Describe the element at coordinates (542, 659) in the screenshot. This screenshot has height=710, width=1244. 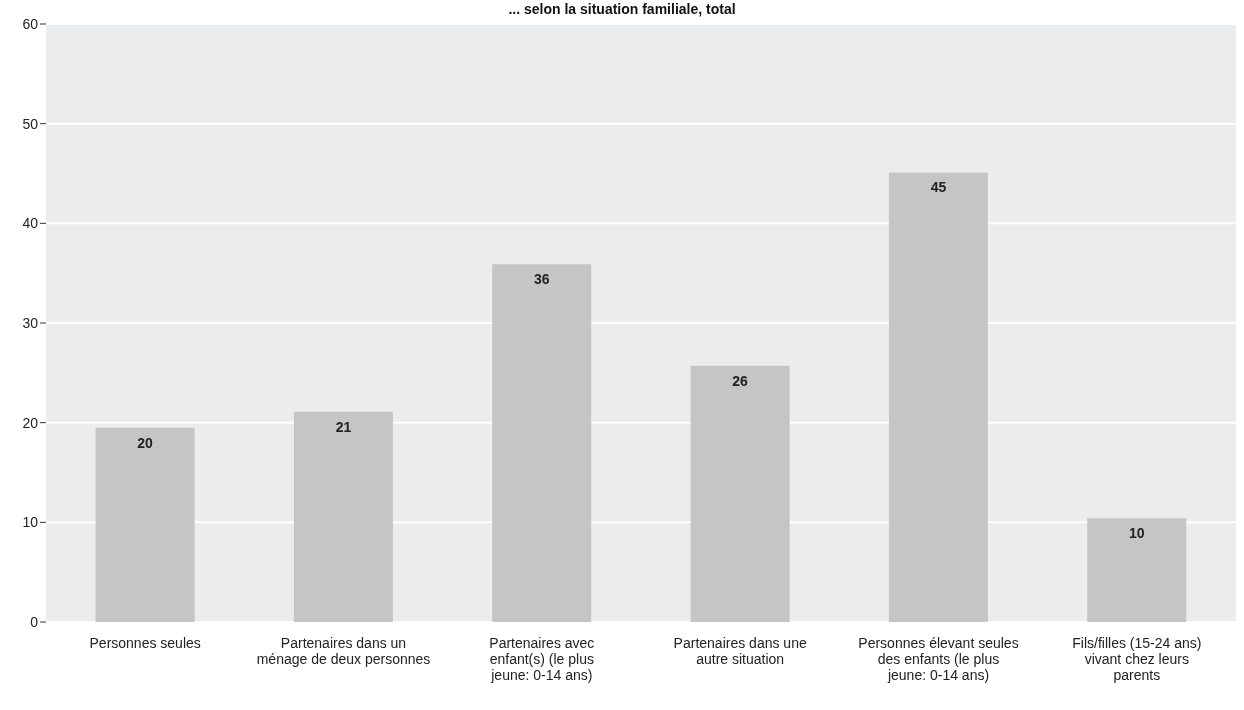
I see `x-tick-label: Partenaires avec enfant(s) (le plus jeune: 0-14 ans)` at that location.